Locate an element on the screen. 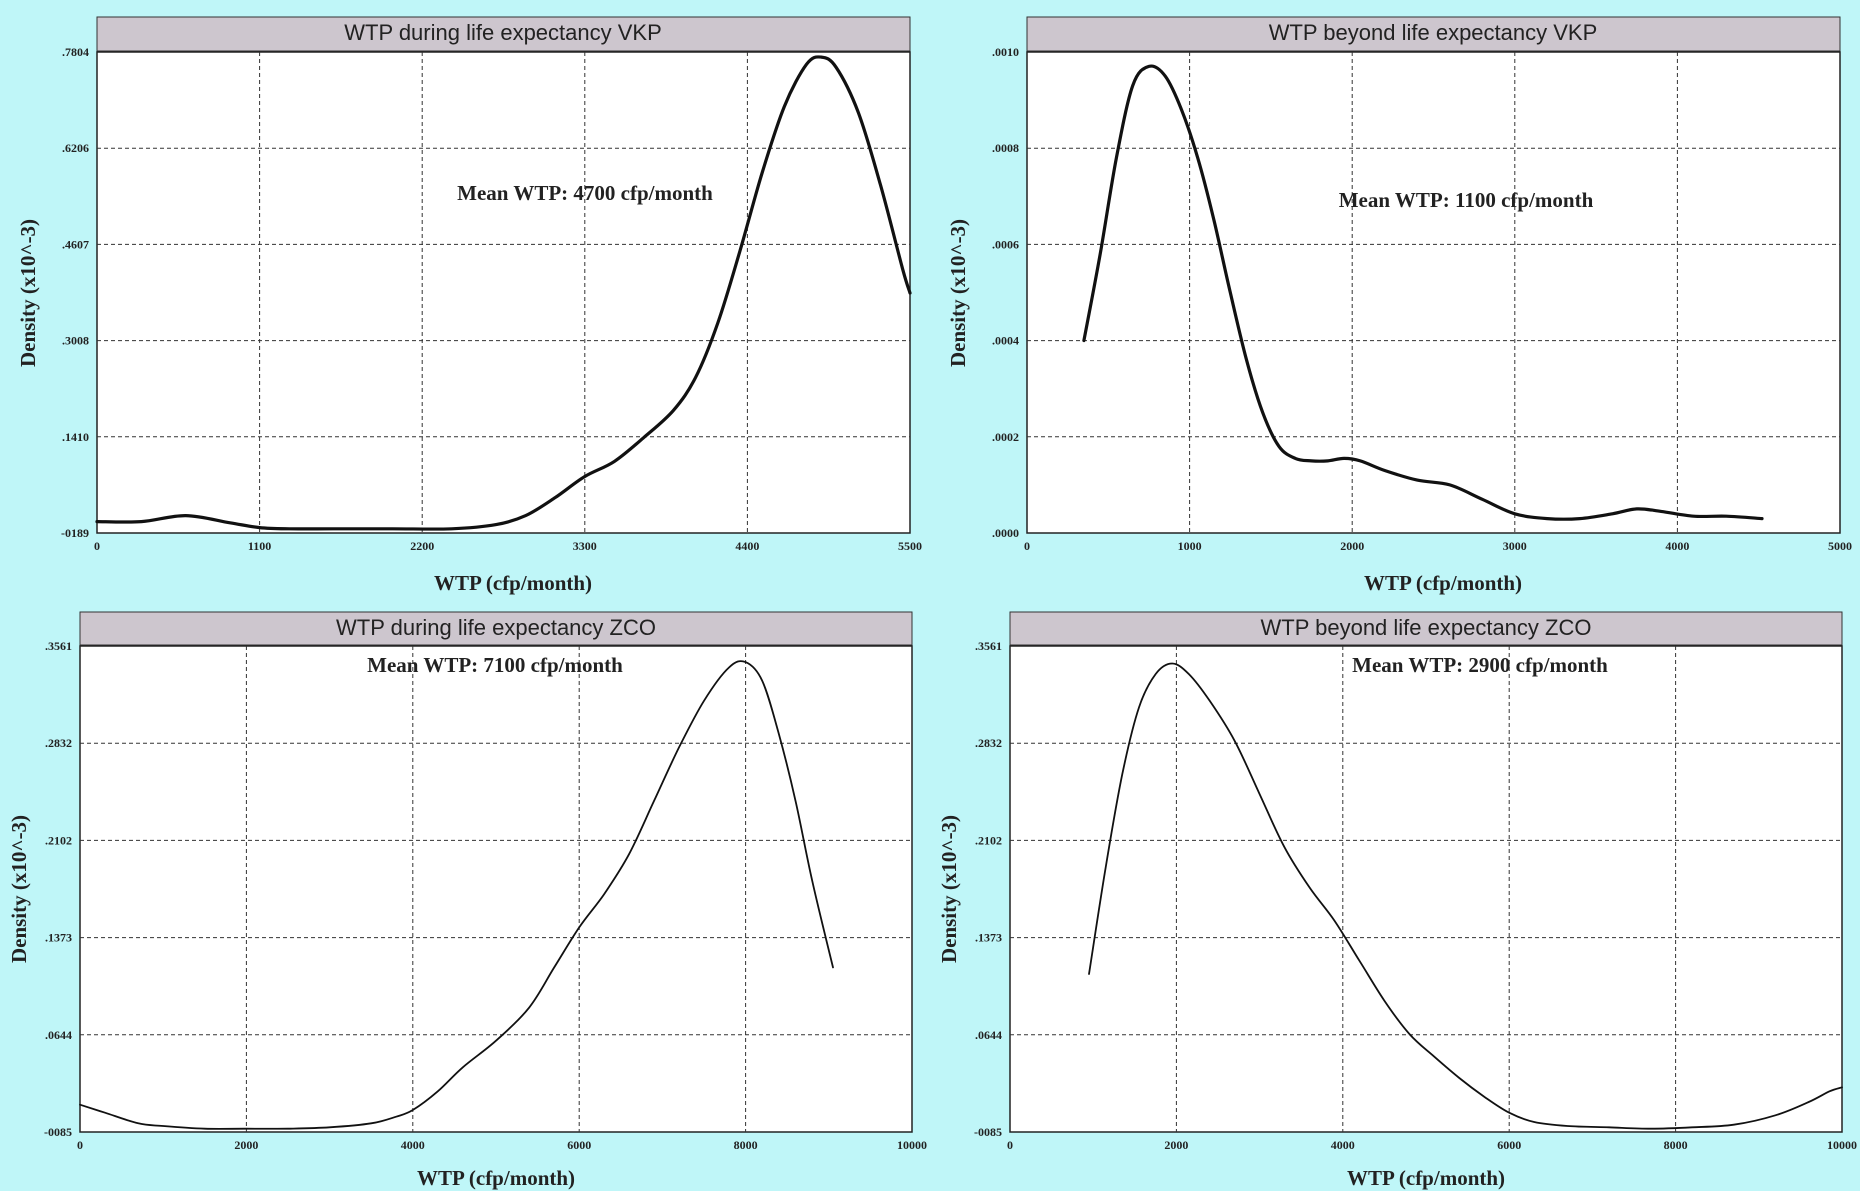 Image resolution: width=1860 pixels, height=1191 pixels. y-tick-label: .0002 is located at coordinates (1005, 437).